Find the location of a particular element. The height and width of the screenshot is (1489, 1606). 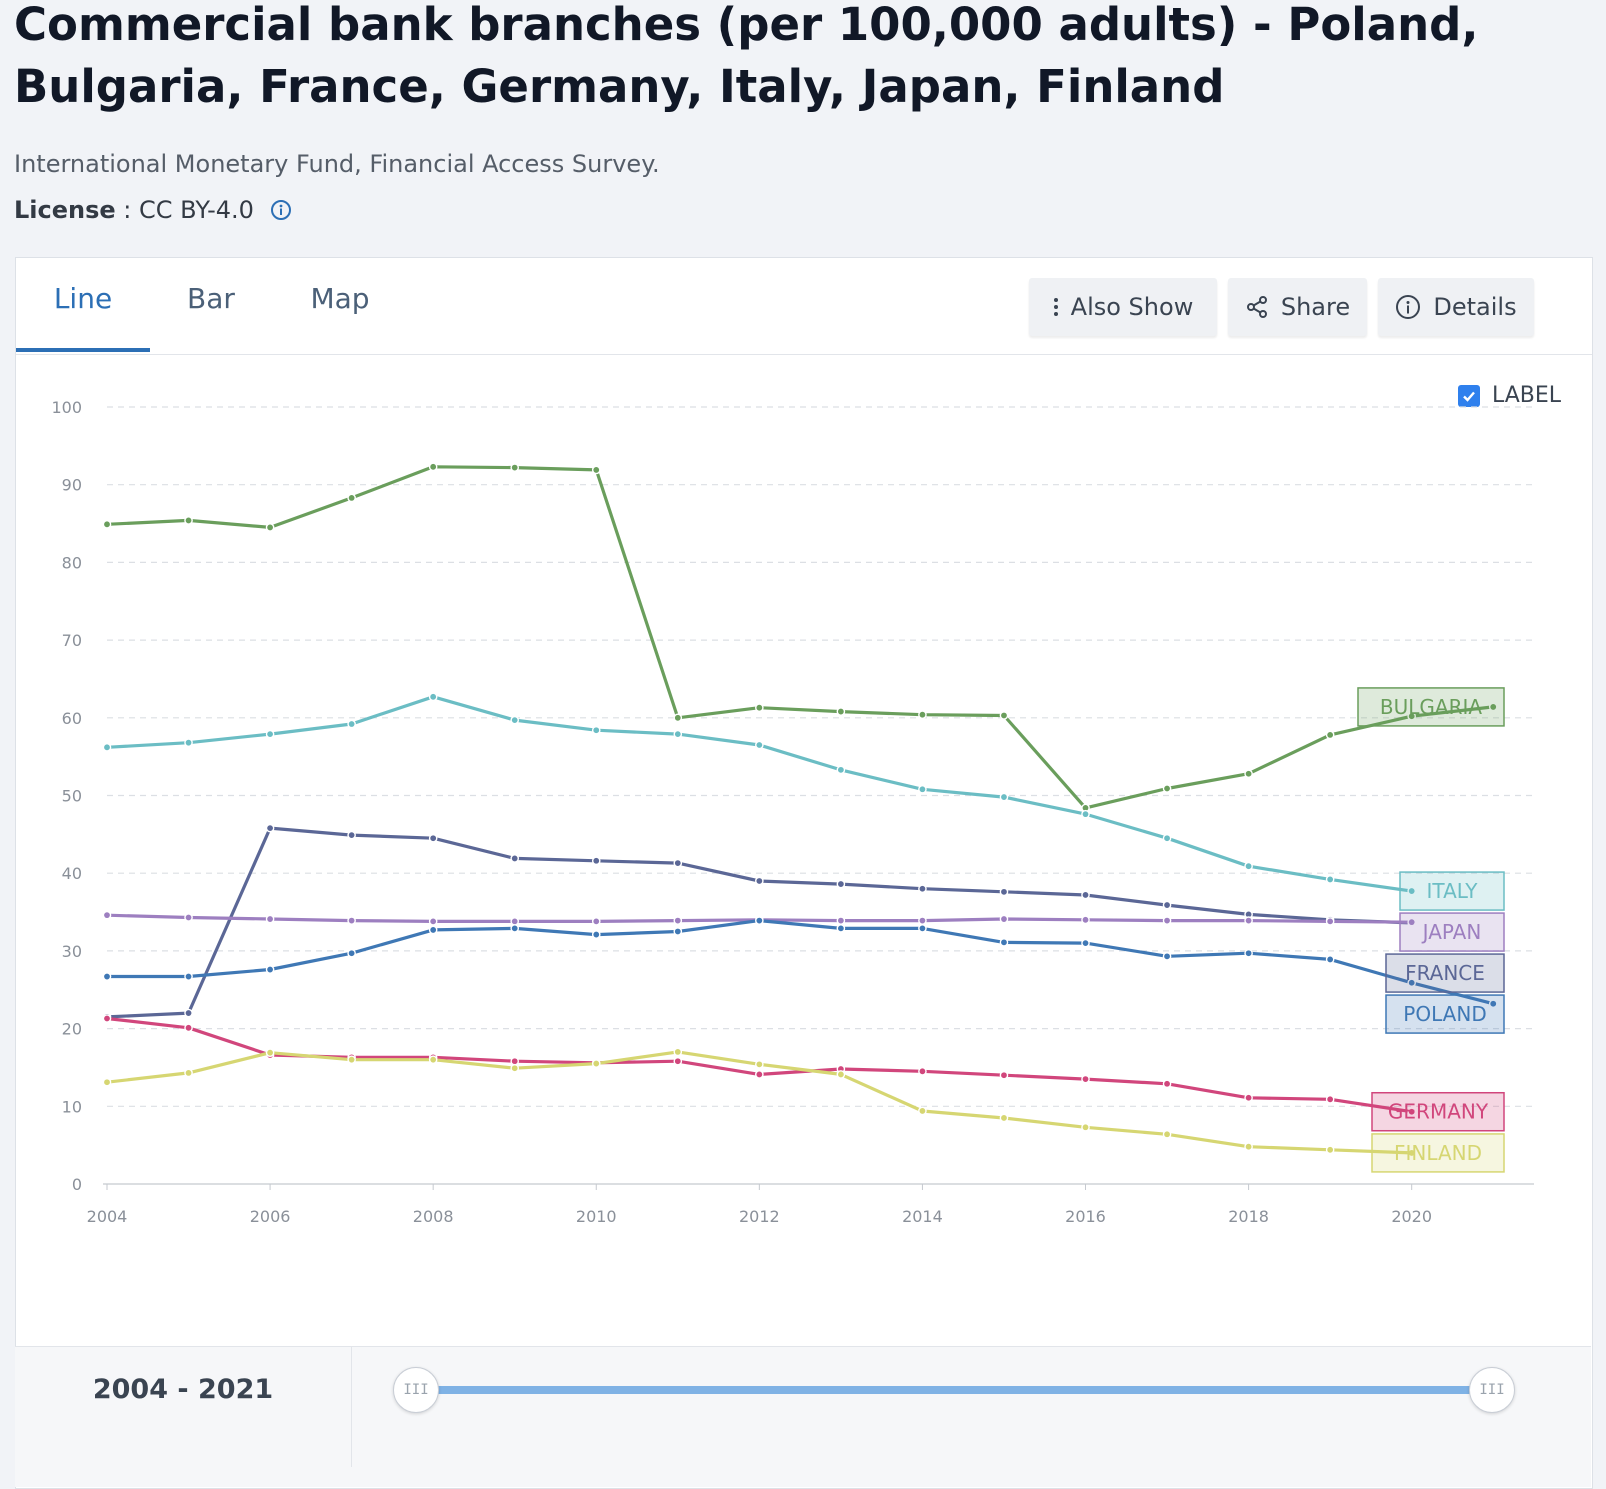

y-tick-label: 50 is located at coordinates (72, 796).